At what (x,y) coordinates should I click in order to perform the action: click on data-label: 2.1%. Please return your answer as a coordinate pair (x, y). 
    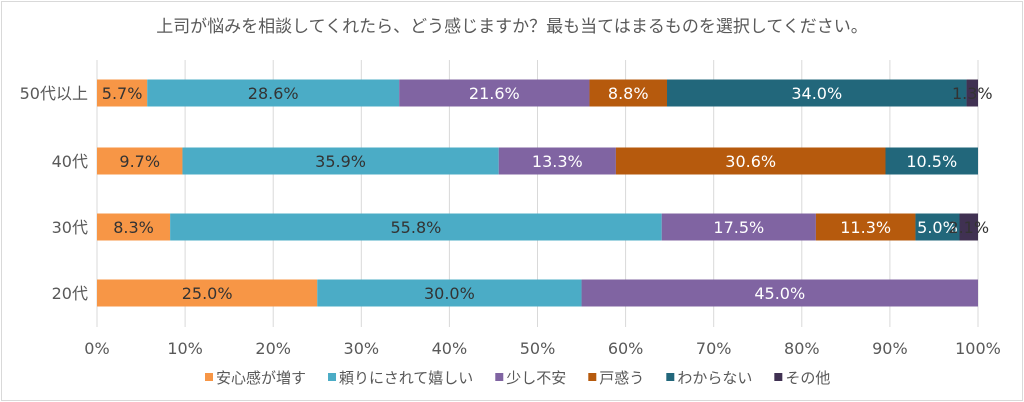
    Looking at the image, I should click on (968, 227).